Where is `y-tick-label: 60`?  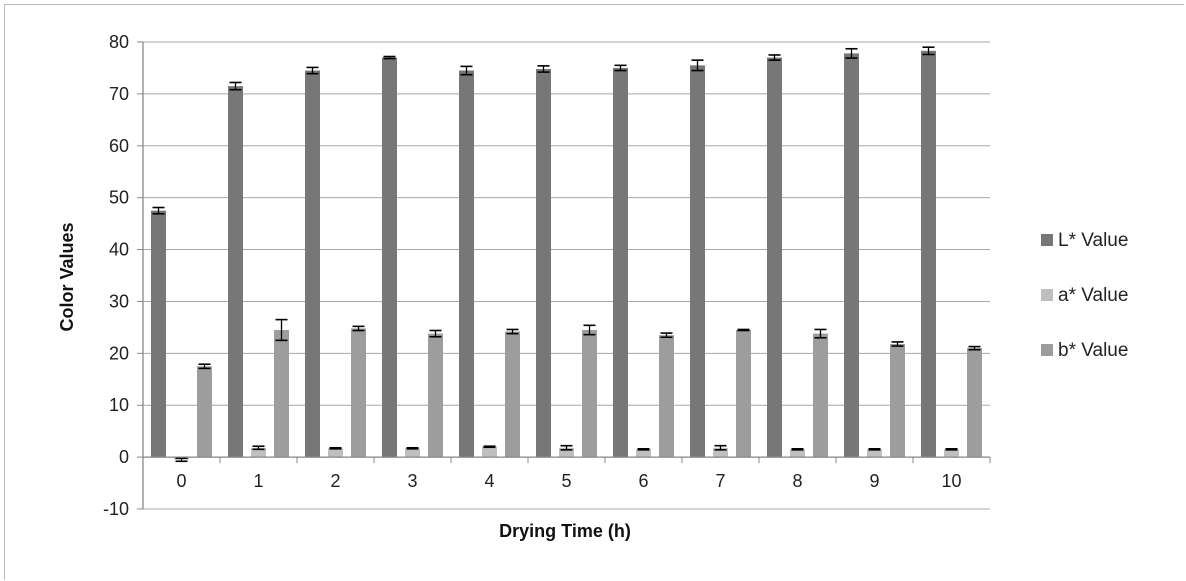
y-tick-label: 60 is located at coordinates (119, 146).